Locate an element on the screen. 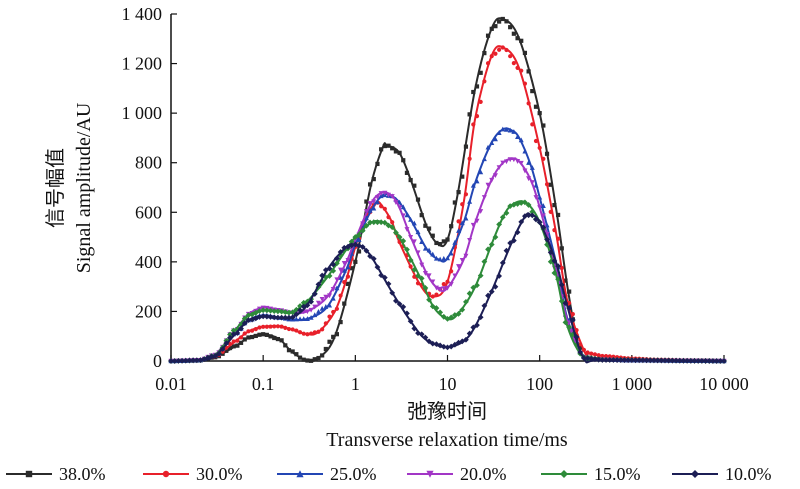 Image resolution: width=800 pixels, height=489 pixels. x-tick-label: 1 is located at coordinates (355, 384).